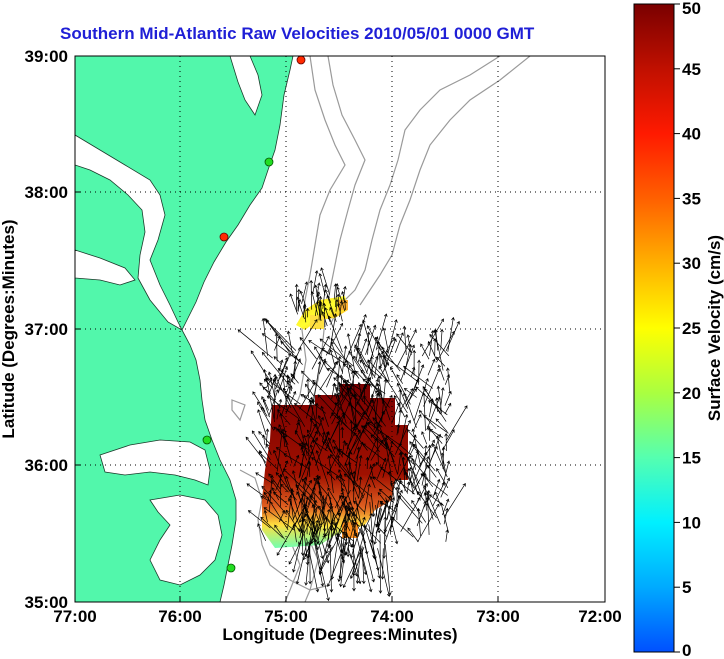 The height and width of the screenshot is (659, 724). I want to click on colorbar-tick-label: 25, so click(691, 328).